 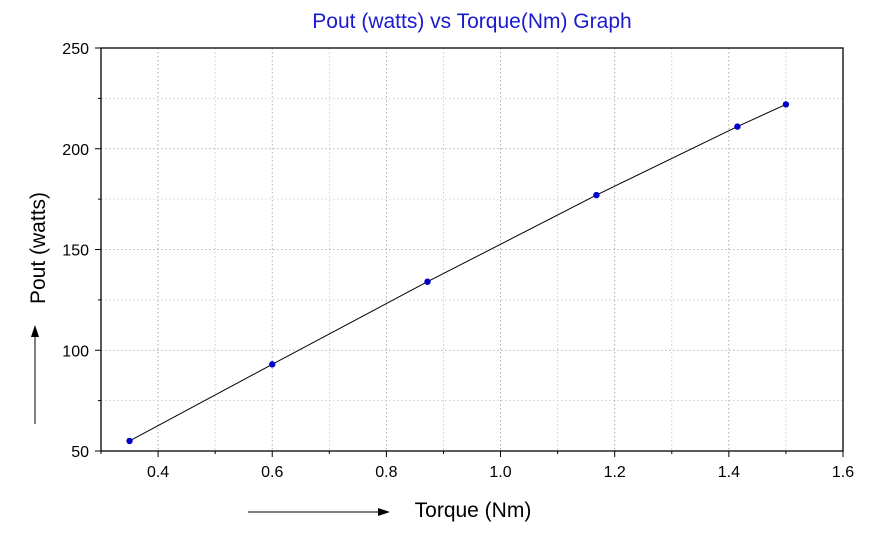 I want to click on x-tick-label: 1.2, so click(x=615, y=472).